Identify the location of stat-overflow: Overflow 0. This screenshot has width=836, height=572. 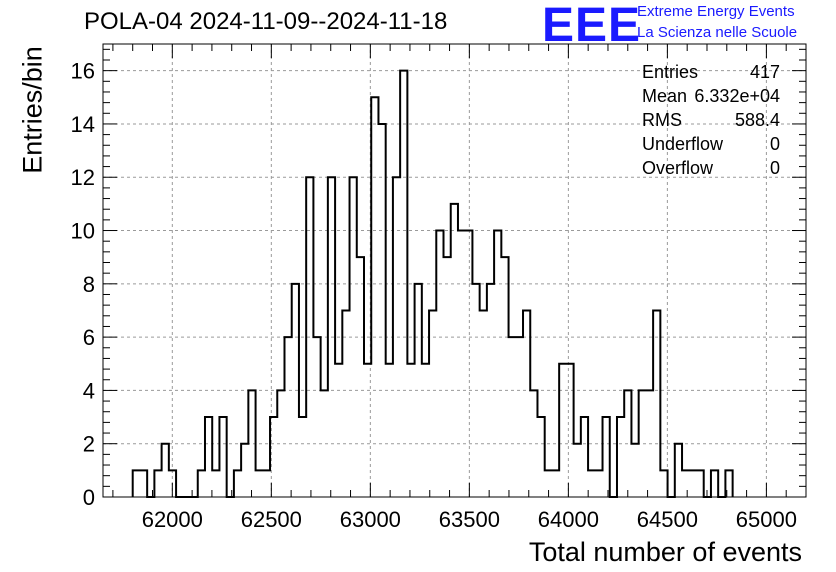
(711, 168).